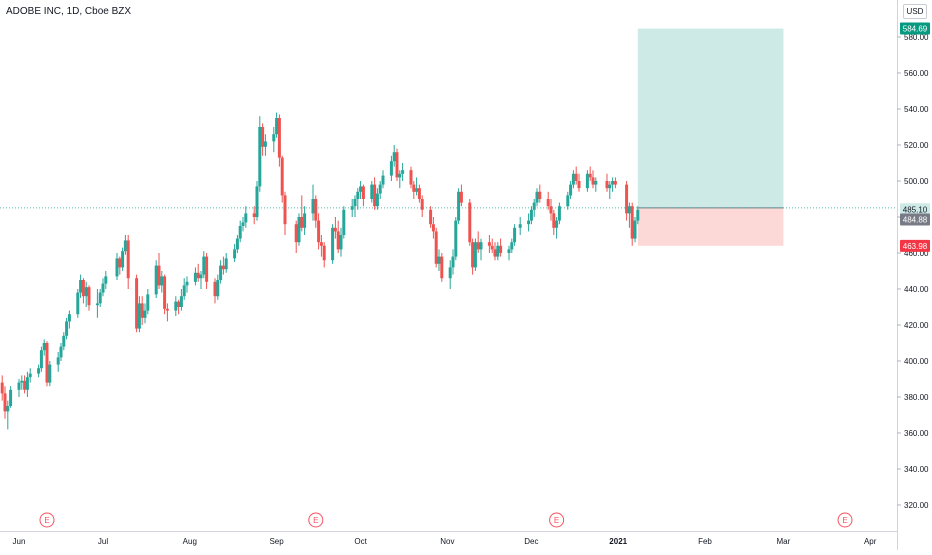  I want to click on entry-badge-bg, so click(915, 209).